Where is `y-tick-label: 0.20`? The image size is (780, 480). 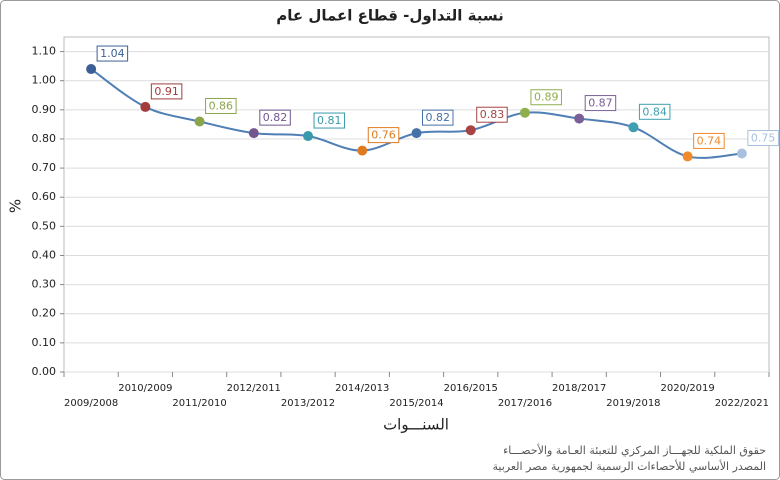
y-tick-label: 0.20 is located at coordinates (44, 313).